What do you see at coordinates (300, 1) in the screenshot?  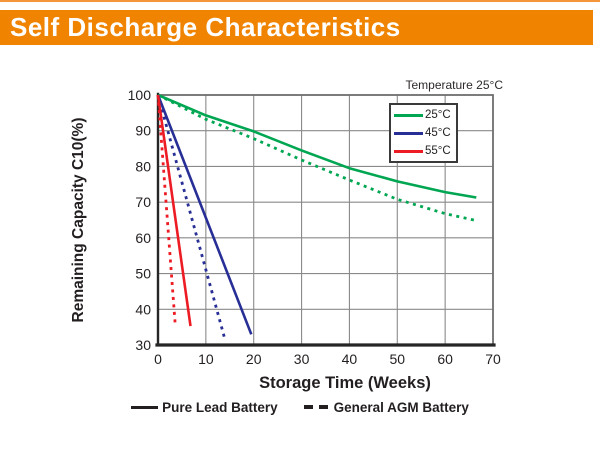 I see `top-accent-strip` at bounding box center [300, 1].